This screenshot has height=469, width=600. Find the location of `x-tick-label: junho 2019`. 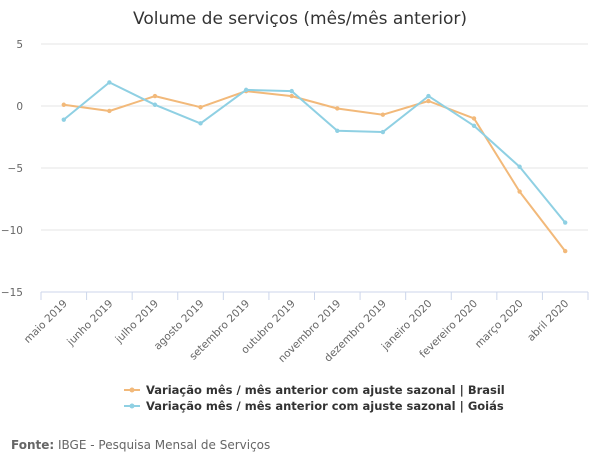

x-tick-label: junho 2019 is located at coordinates (89, 323).